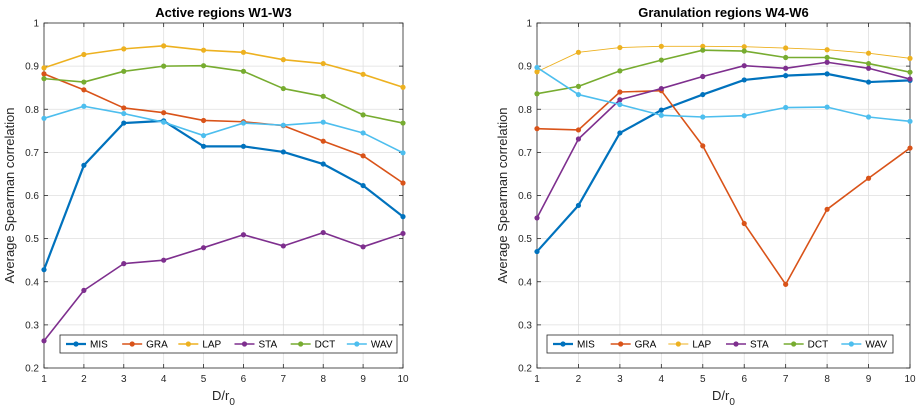 Image resolution: width=916 pixels, height=409 pixels. Describe the element at coordinates (256, 345) in the screenshot. I see `legend-item-sta: STA` at that location.